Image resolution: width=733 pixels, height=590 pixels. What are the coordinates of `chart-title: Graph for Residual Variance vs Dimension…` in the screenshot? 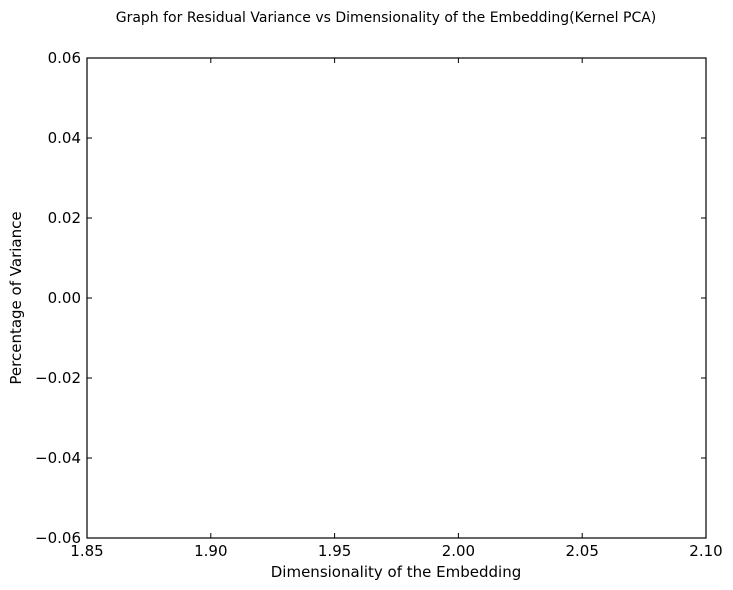 It's located at (386, 18).